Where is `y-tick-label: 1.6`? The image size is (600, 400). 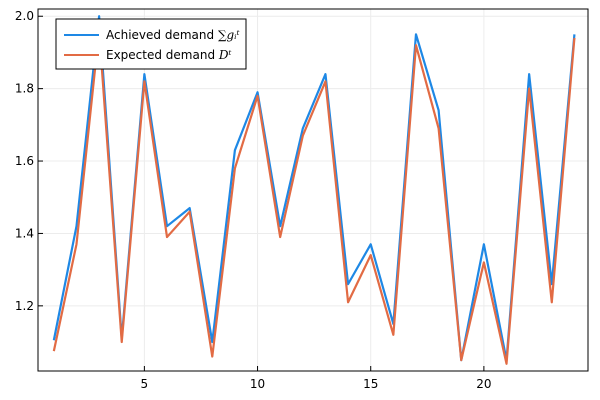 y-tick-label: 1.6 is located at coordinates (24, 161).